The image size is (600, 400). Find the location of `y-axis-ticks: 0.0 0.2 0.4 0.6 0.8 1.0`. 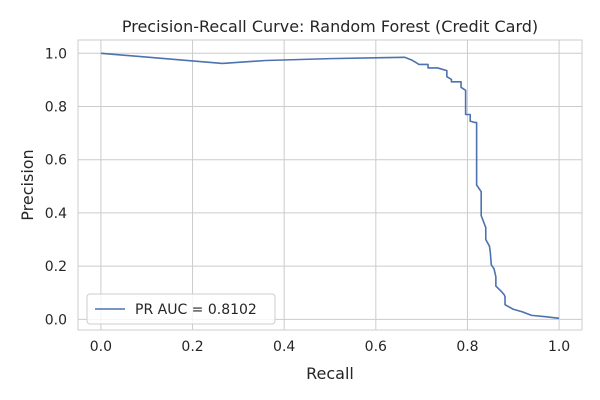

y-axis-ticks: 0.0 0.2 0.4 0.6 0.8 1.0 is located at coordinates (56, 187).